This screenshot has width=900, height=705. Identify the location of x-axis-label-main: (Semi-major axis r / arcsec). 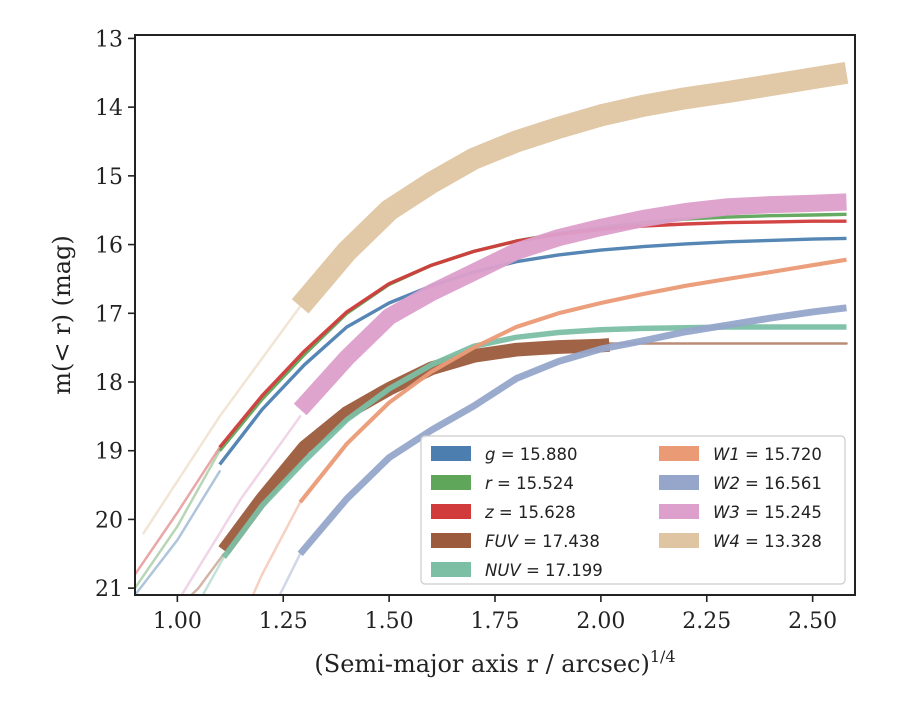
(481, 664).